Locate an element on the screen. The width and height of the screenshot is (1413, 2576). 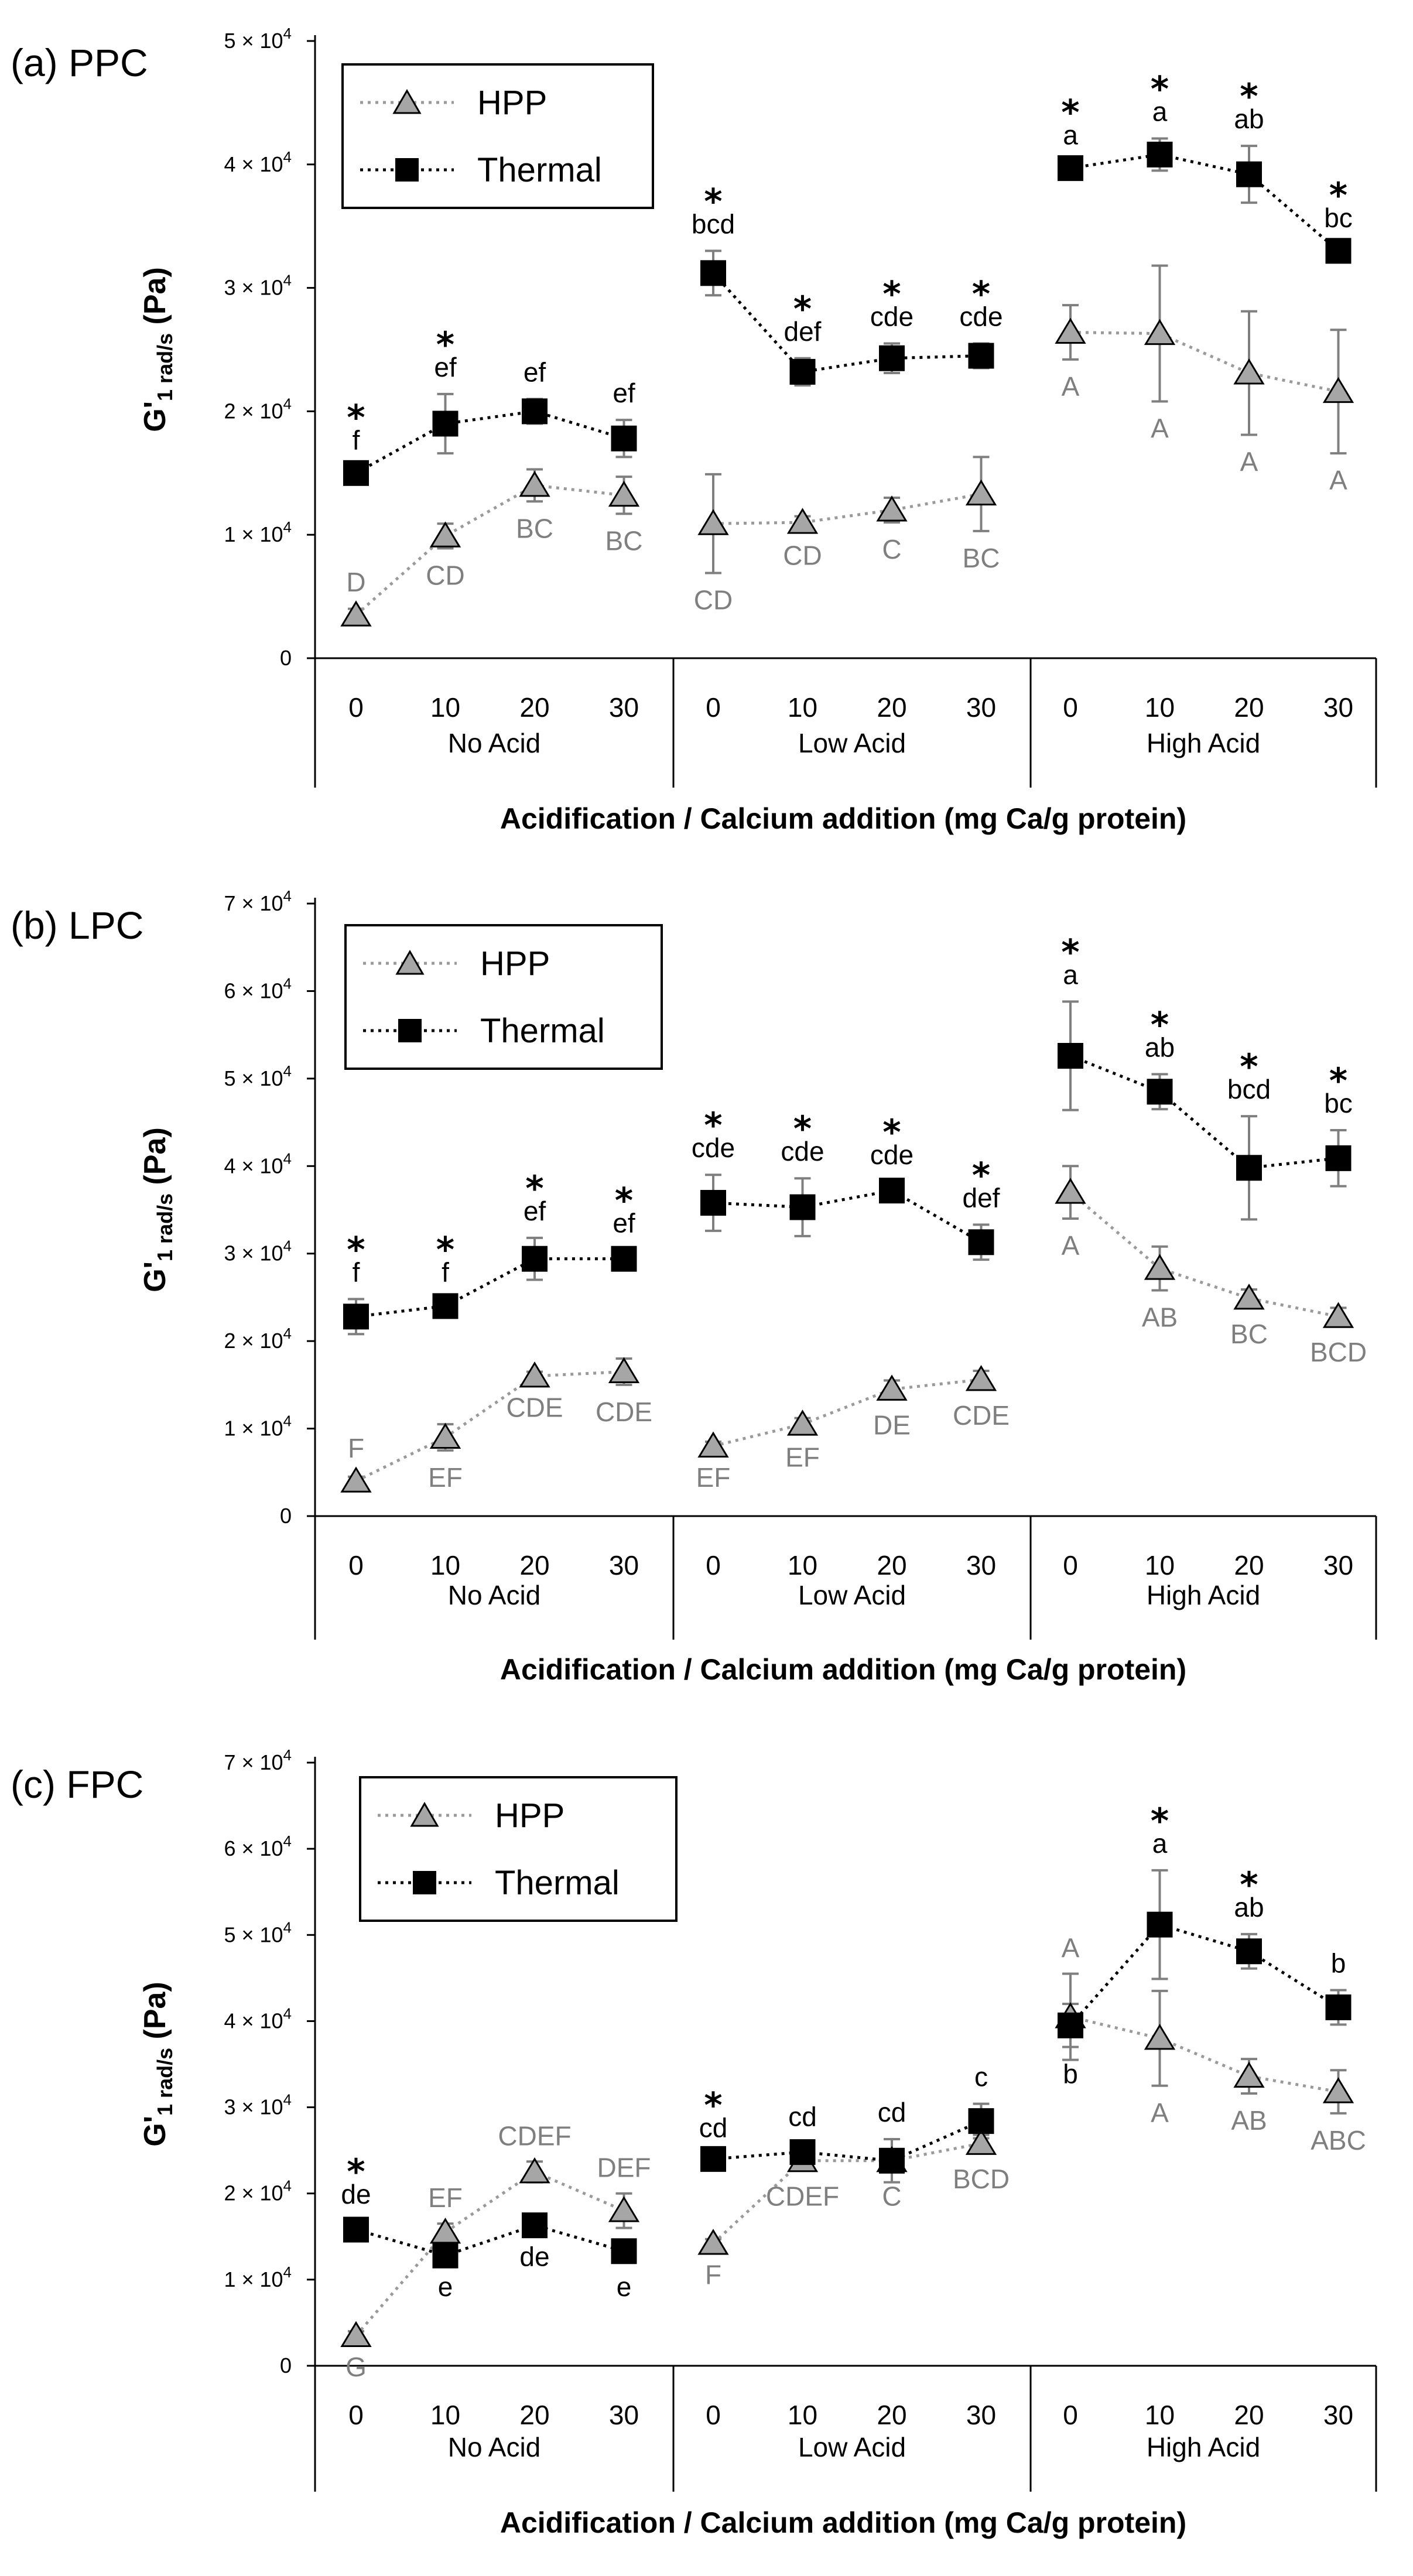
group-label: No Acid is located at coordinates (494, 2447).